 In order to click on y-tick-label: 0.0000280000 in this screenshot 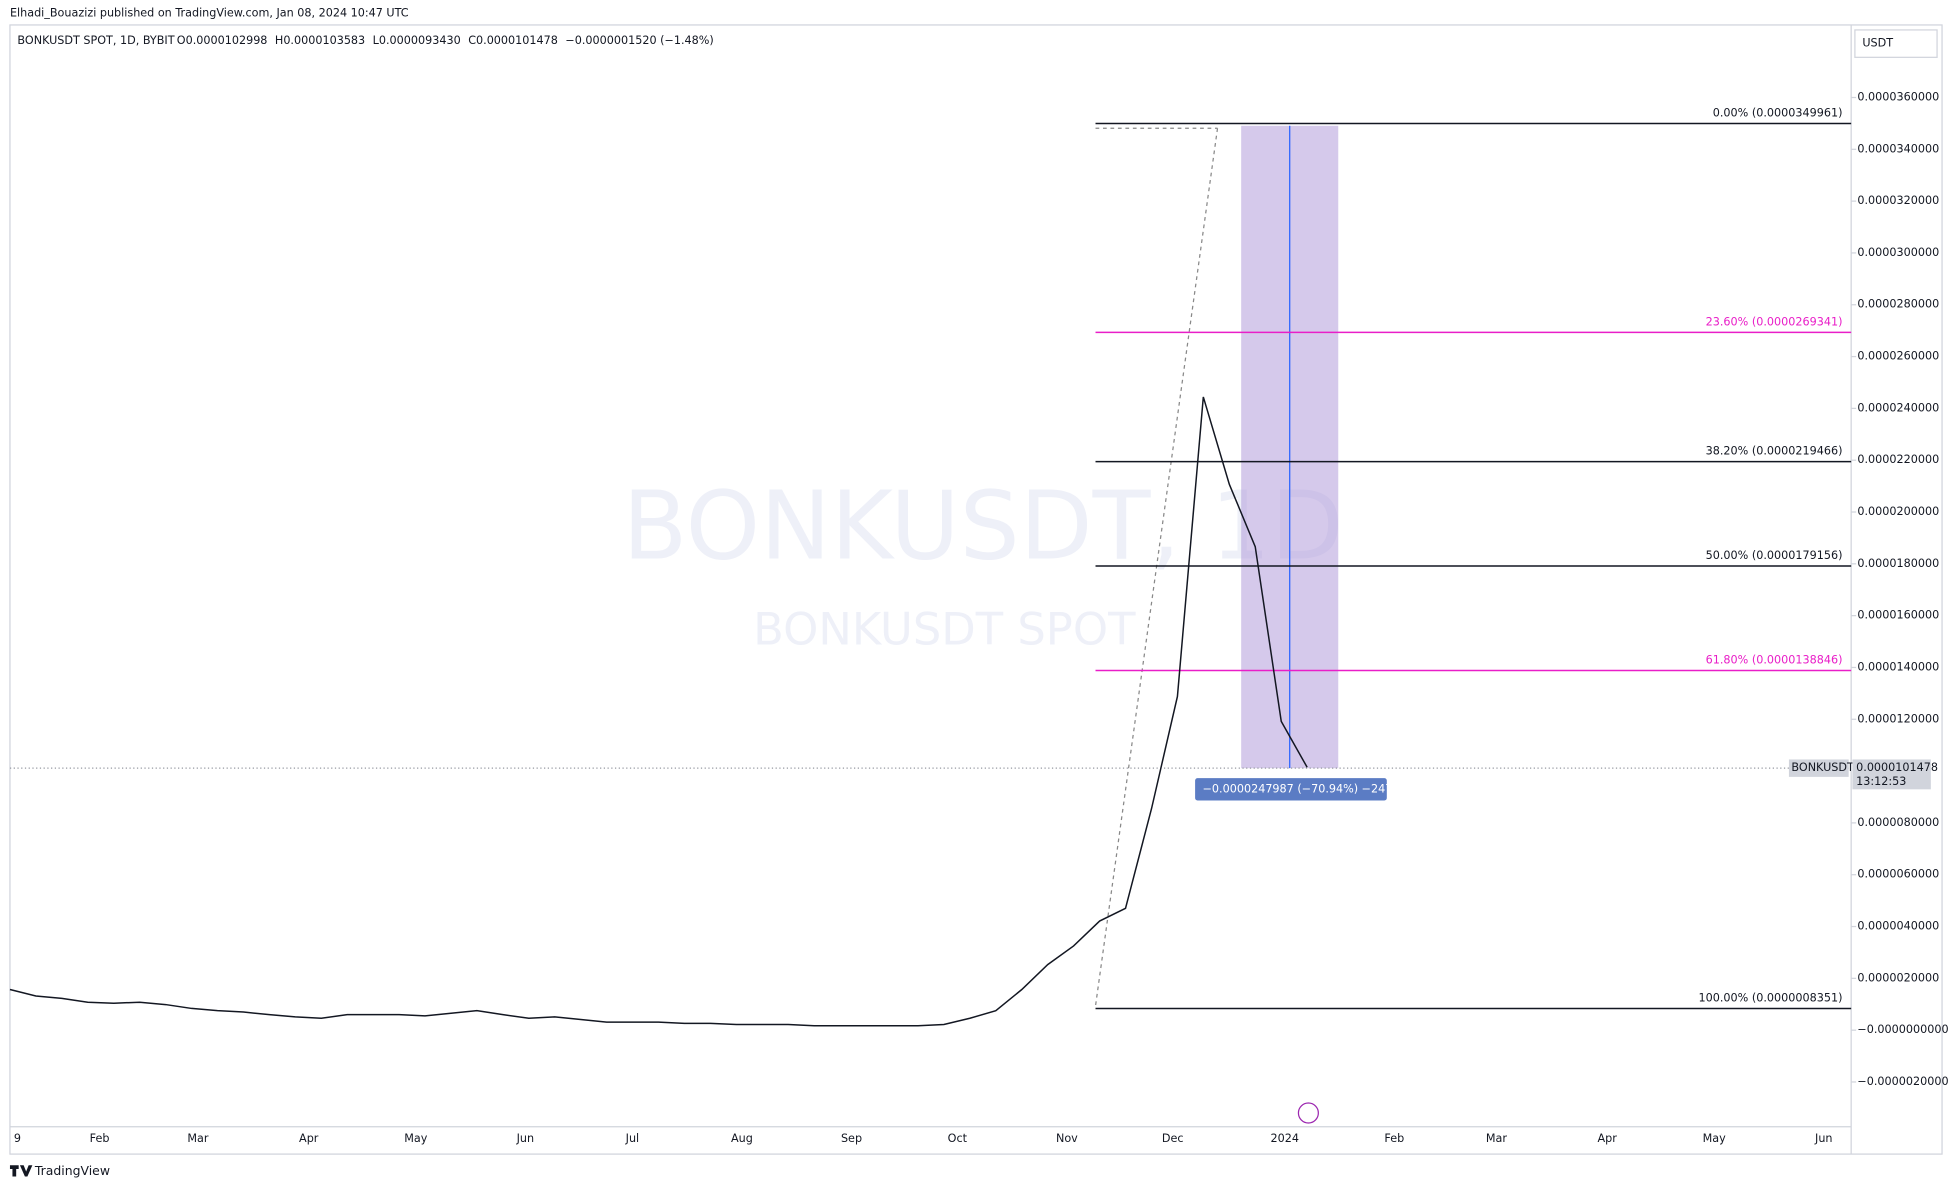, I will do `click(1898, 304)`.